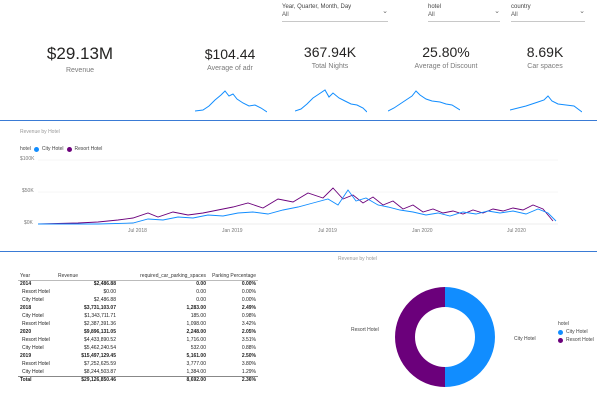  What do you see at coordinates (317, 7) in the screenshot?
I see `slicer-date-title: Year, Quarter, Month, Day` at bounding box center [317, 7].